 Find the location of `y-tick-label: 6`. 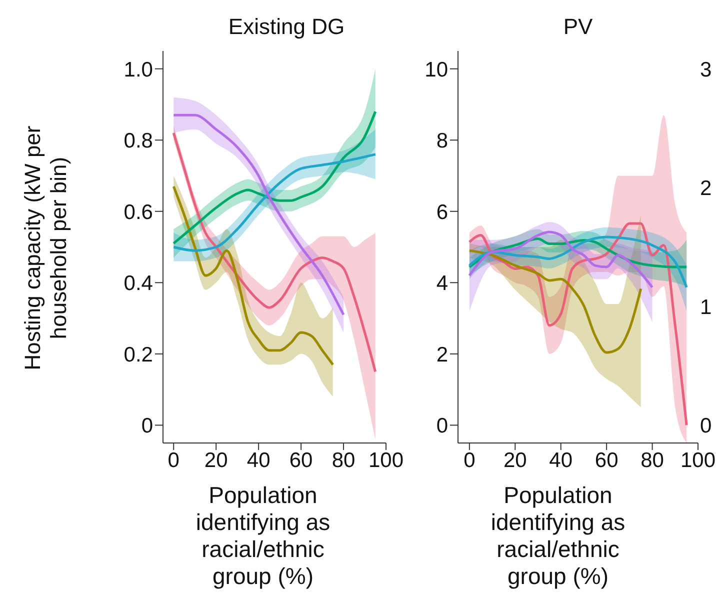

y-tick-label: 6 is located at coordinates (442, 212).